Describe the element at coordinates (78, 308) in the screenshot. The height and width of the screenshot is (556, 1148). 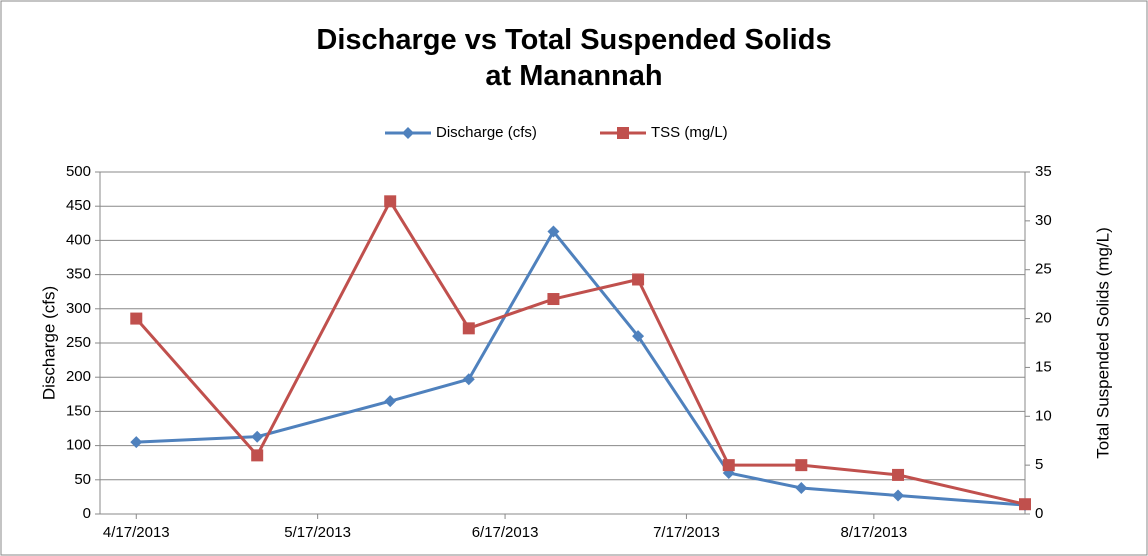
I see `y-tick-label: 300` at that location.